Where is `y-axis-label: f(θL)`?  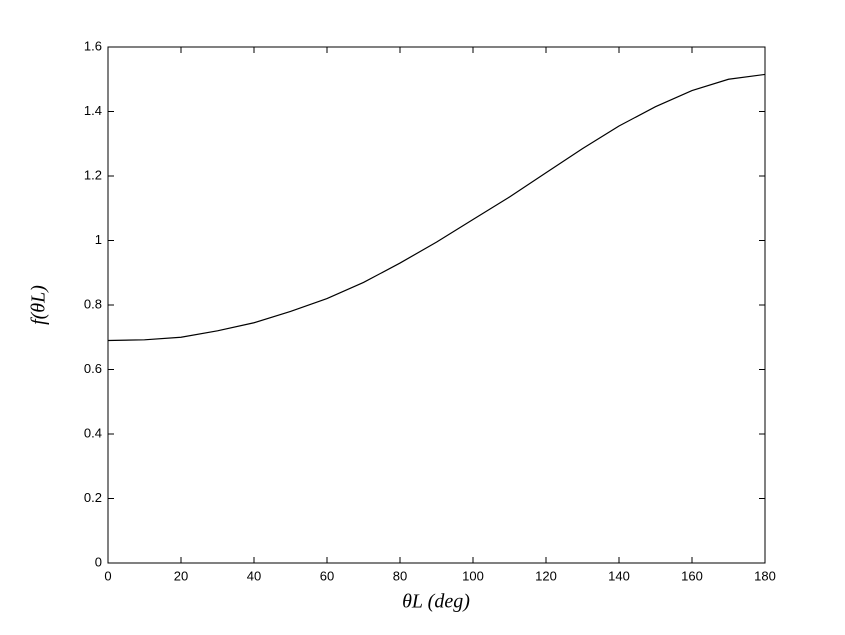 y-axis-label: f(θL) is located at coordinates (39, 305).